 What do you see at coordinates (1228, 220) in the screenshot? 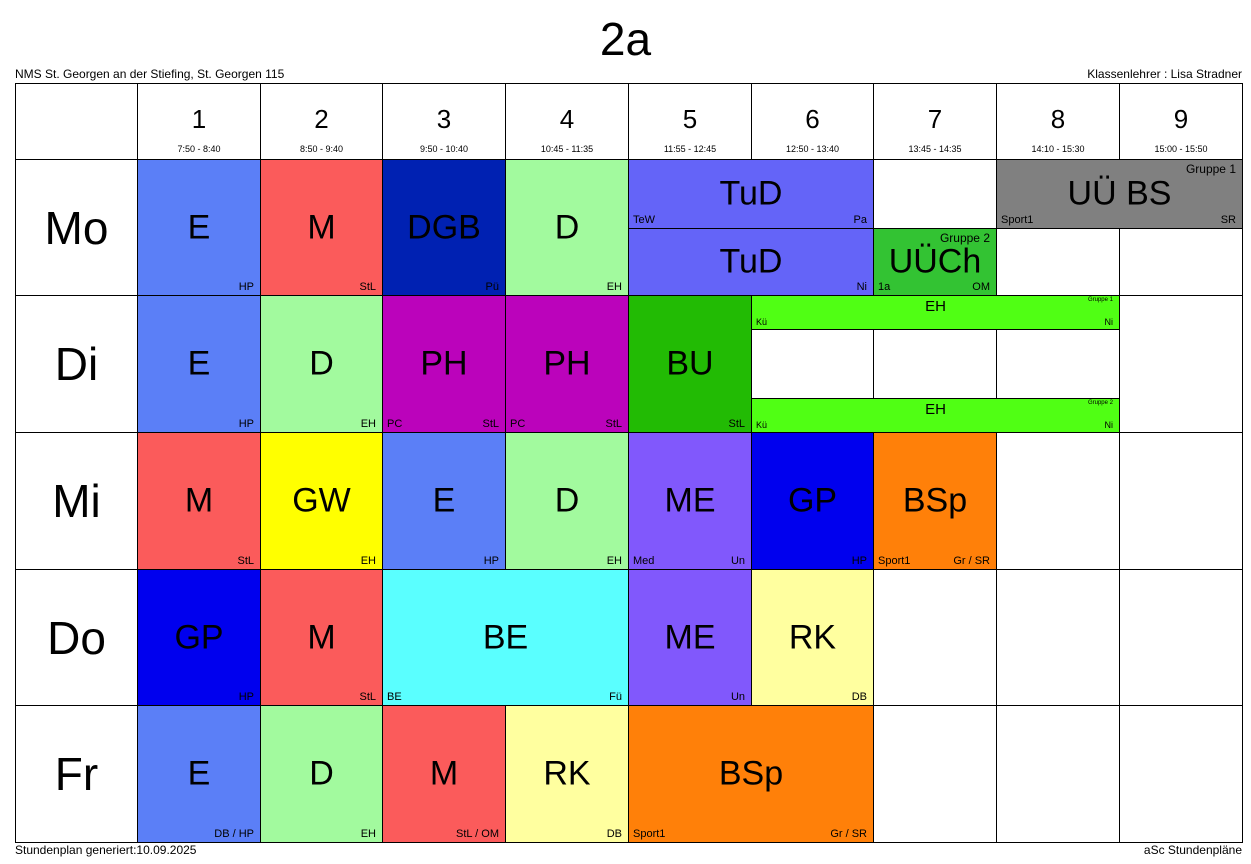
I see `lesson-teacher: SR` at bounding box center [1228, 220].